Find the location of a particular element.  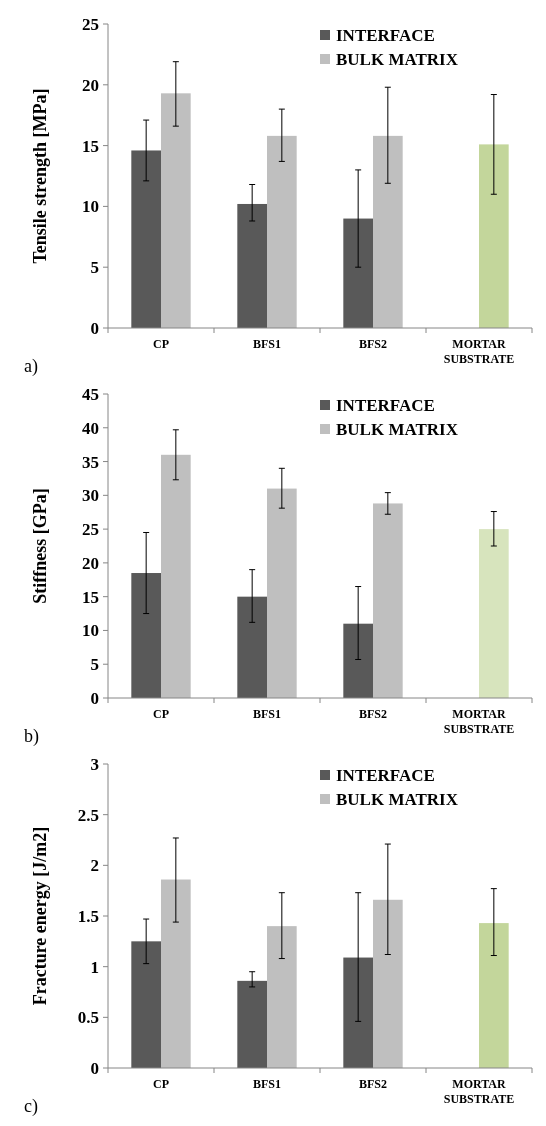

y-tick-label: 0.5 is located at coordinates (88, 1018).